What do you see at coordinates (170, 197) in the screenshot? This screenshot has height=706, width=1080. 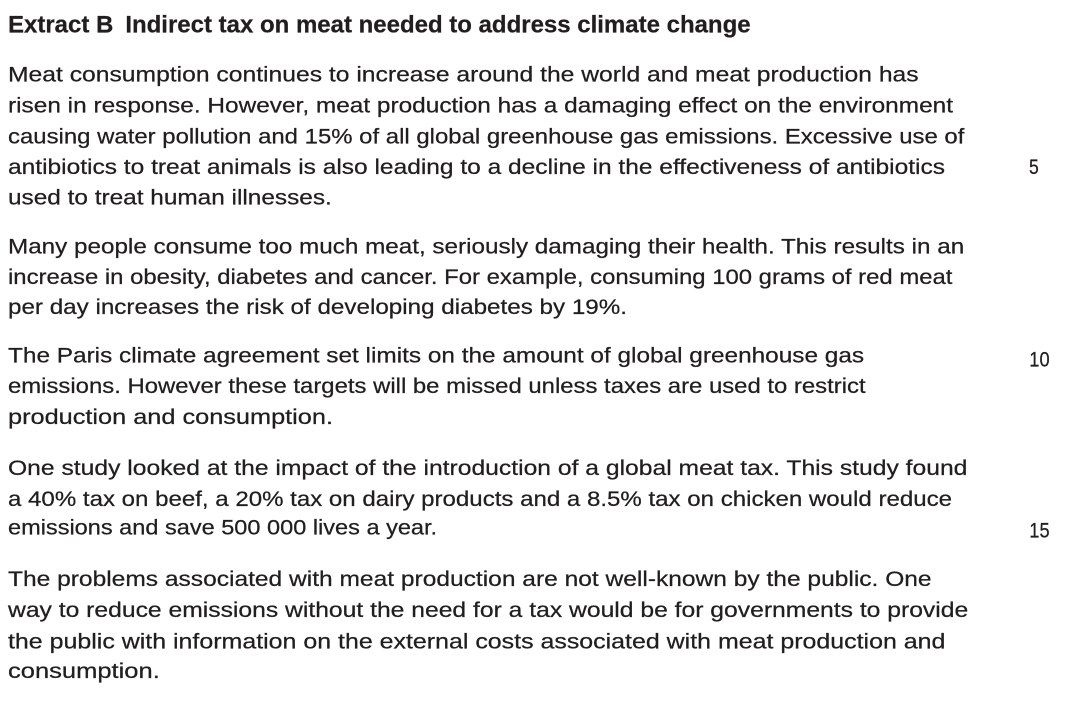 I see `svg-text: used to treat human illnesses.` at bounding box center [170, 197].